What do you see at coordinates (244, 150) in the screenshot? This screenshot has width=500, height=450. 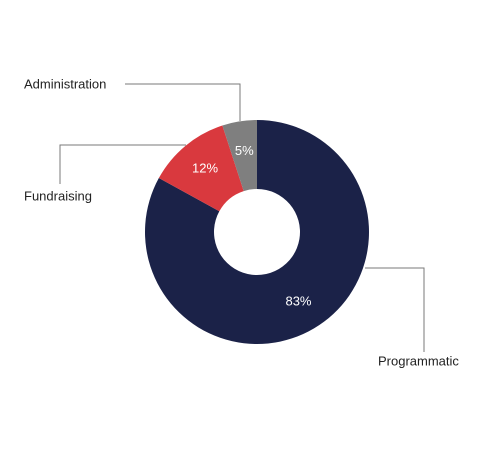 I see `slice-value-label-administration: 5%` at bounding box center [244, 150].